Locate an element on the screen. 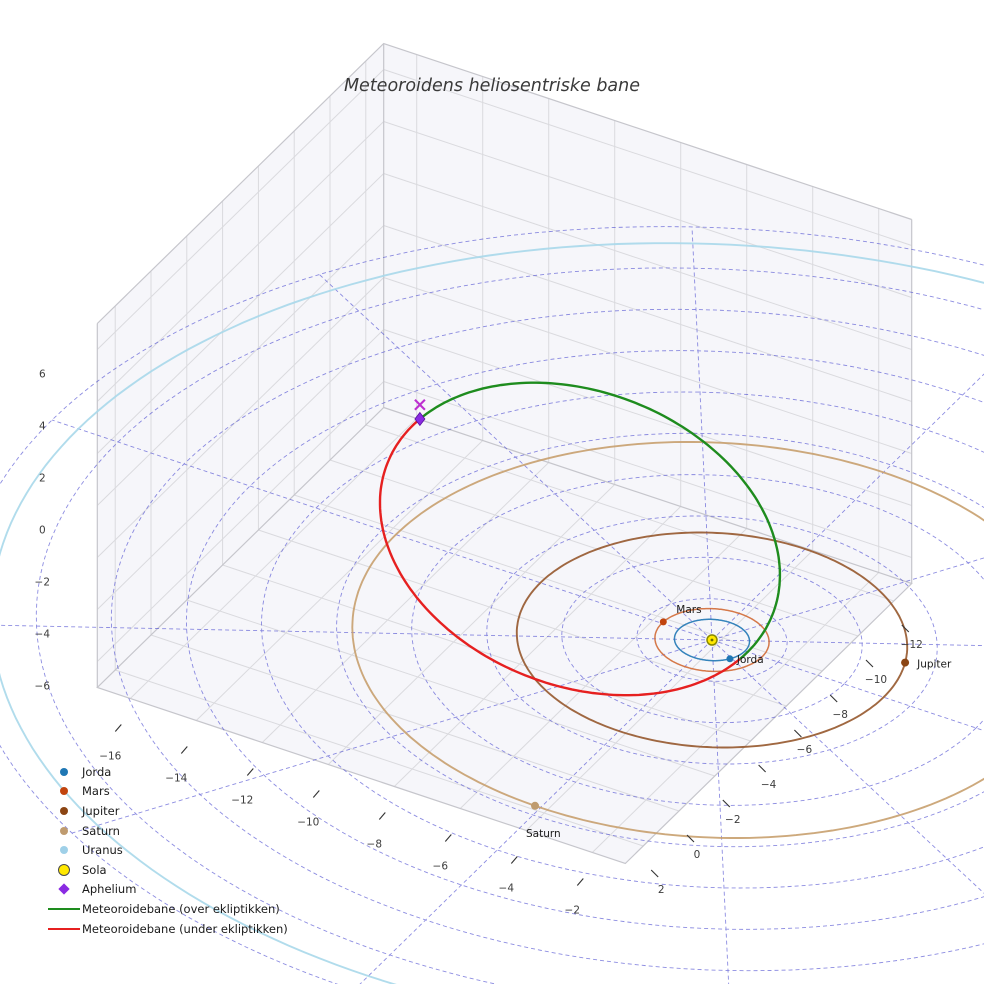 This screenshot has width=984, height=984. legend-item-3: Saturn is located at coordinates (167, 831).